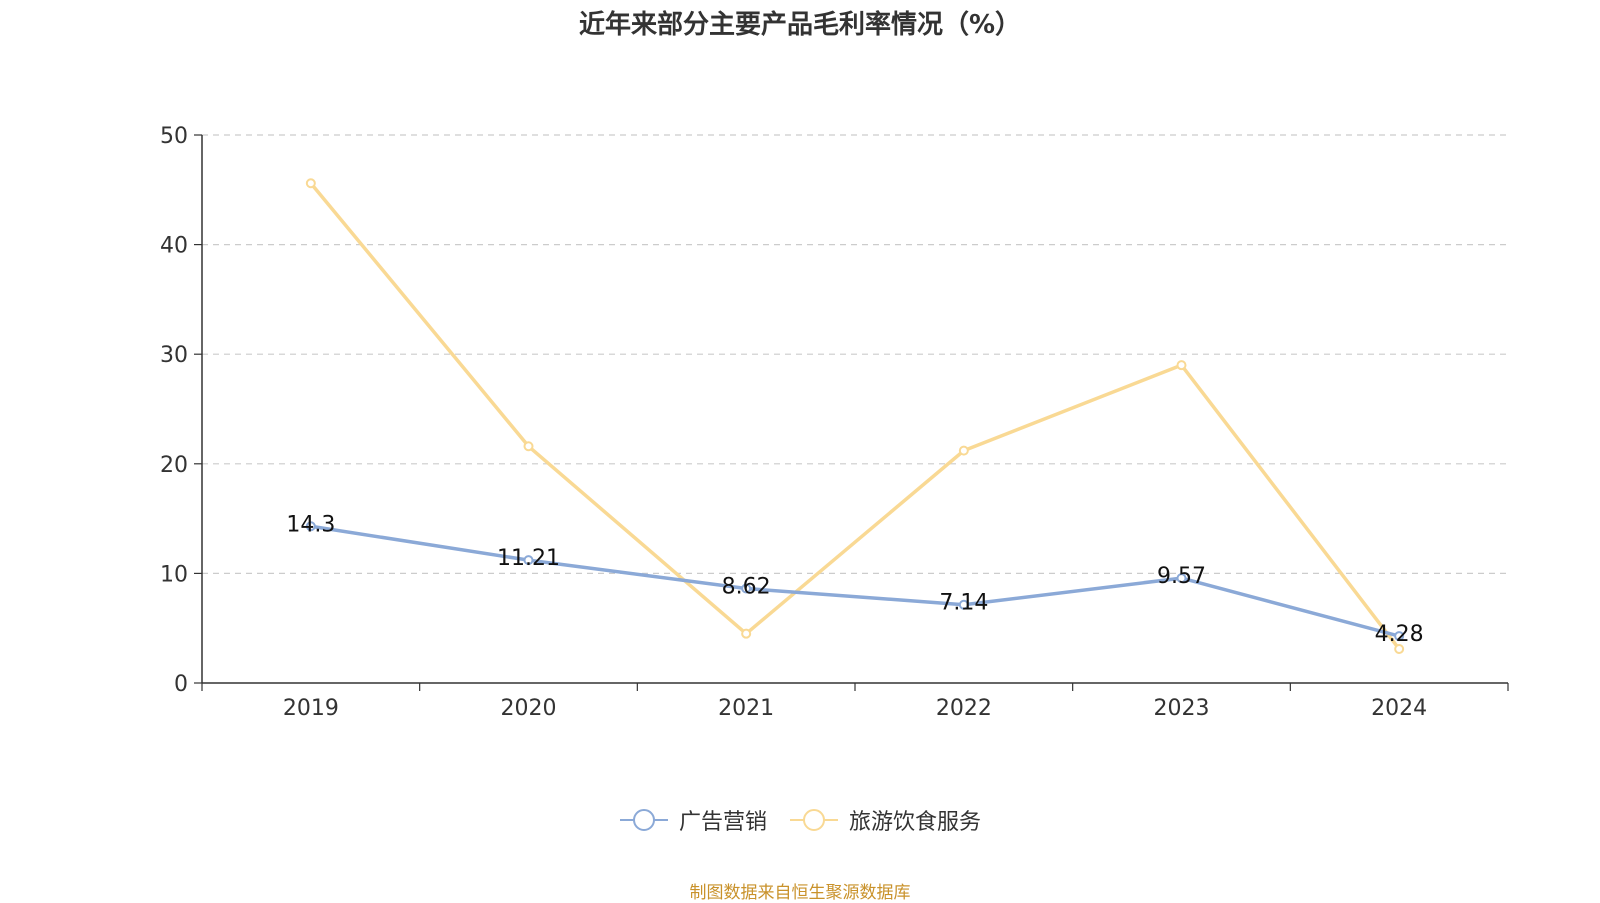 This screenshot has height=903, width=1600. I want to click on legend-label-advertising: 广告营销, so click(722, 822).